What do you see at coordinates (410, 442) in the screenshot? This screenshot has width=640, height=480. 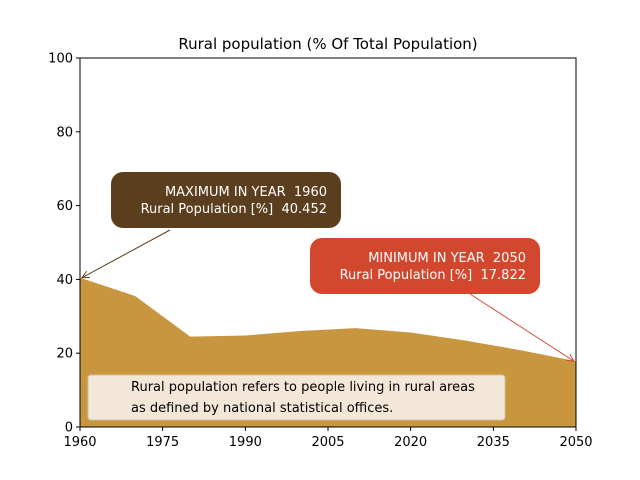 I see `x-tick-label: 2020` at bounding box center [410, 442].